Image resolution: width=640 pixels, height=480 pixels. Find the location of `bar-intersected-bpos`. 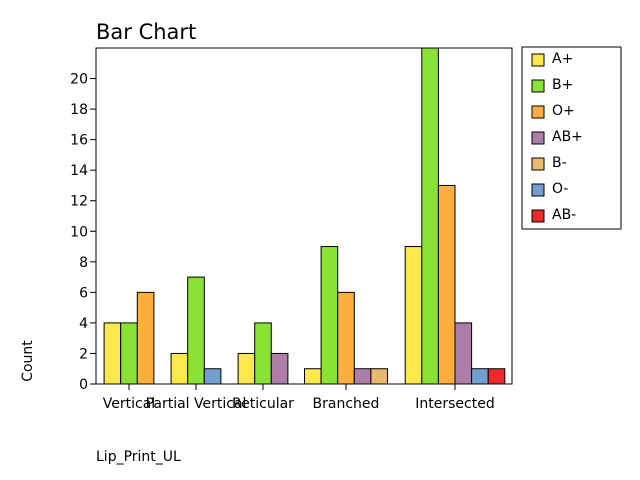

bar-intersected-bpos is located at coordinates (430, 216).